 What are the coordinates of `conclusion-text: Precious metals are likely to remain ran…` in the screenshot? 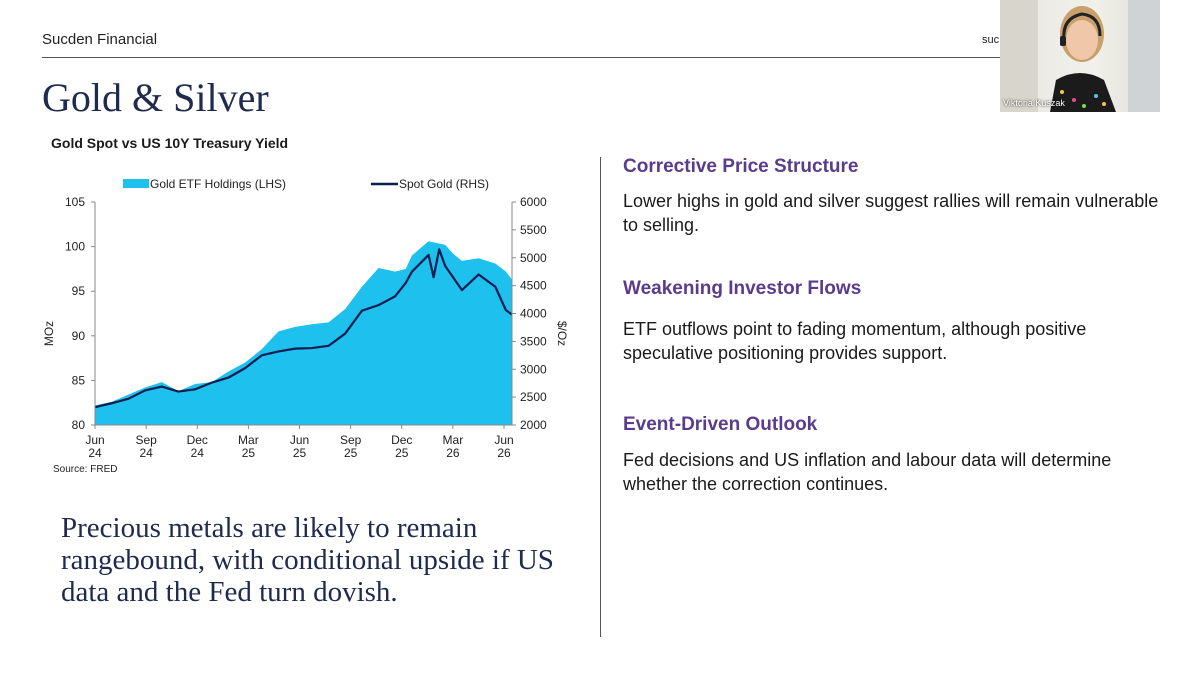 It's located at (307, 560).